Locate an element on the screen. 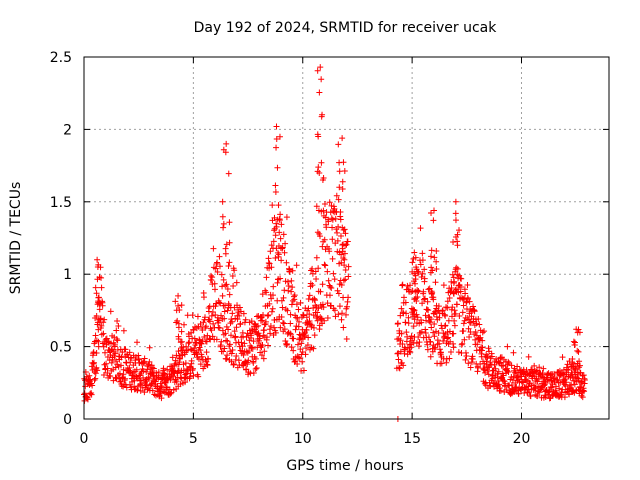  y-tick-label: 1.5 is located at coordinates (61, 203).